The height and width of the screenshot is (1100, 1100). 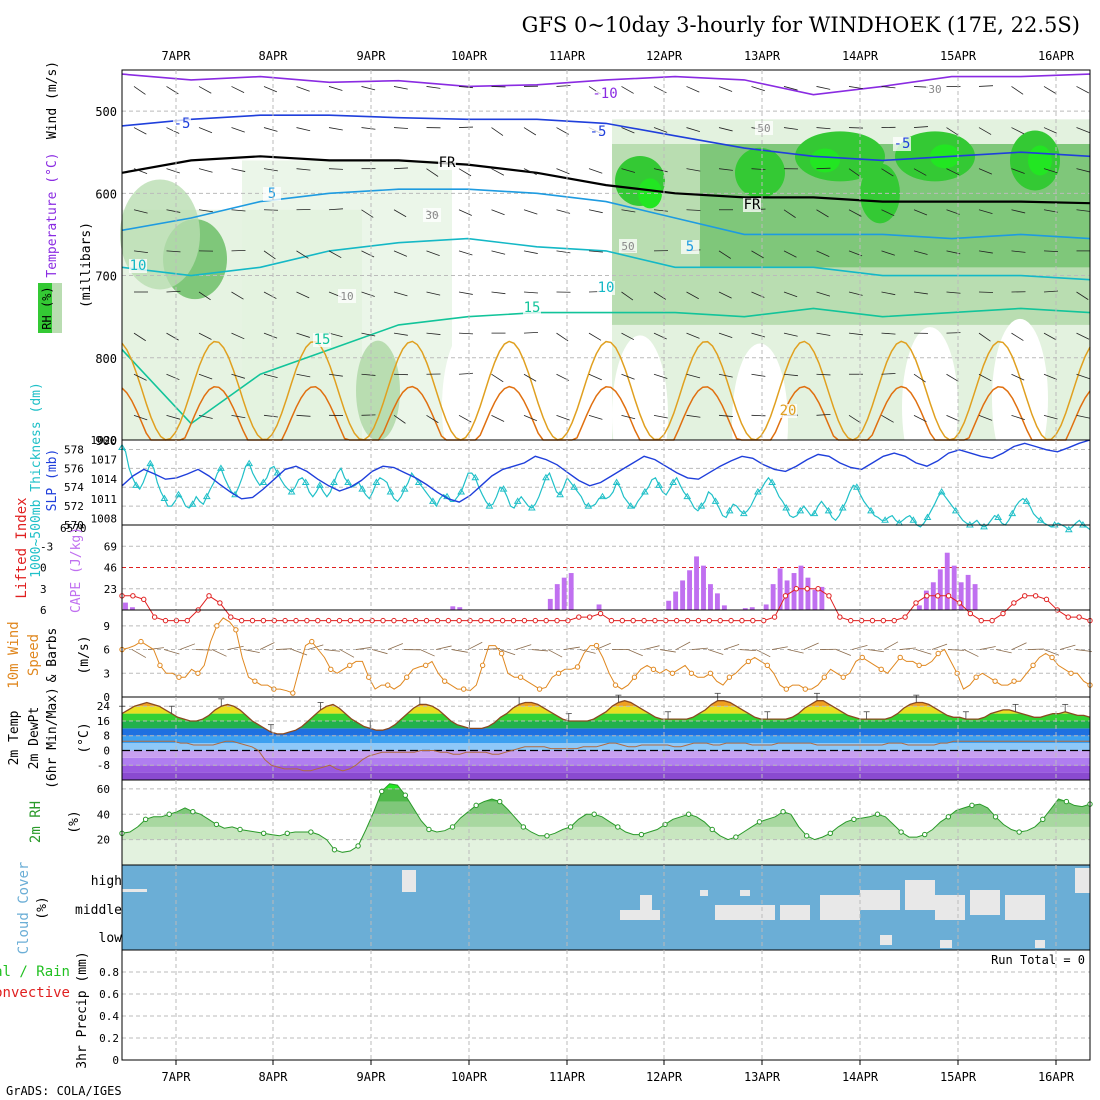 I want to click on slp-label: SLP (mb), so click(x=52, y=480).